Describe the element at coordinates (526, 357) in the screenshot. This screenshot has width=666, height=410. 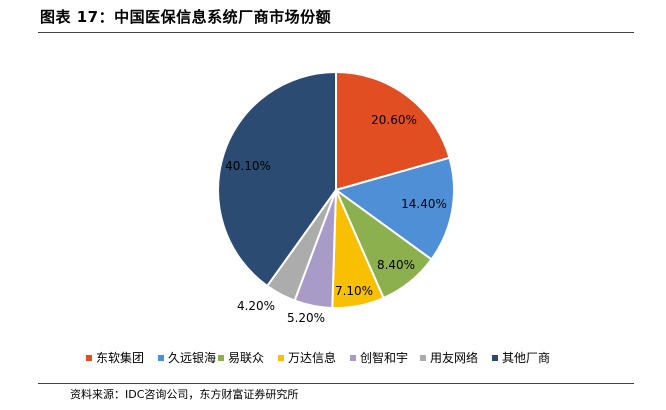
I see `legend-label-7: 其他厂商` at that location.